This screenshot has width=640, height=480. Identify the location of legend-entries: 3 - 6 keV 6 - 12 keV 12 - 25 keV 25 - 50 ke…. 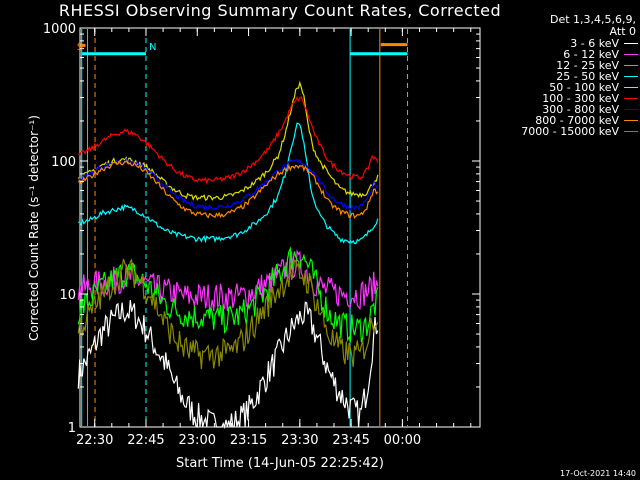
(557, 87).